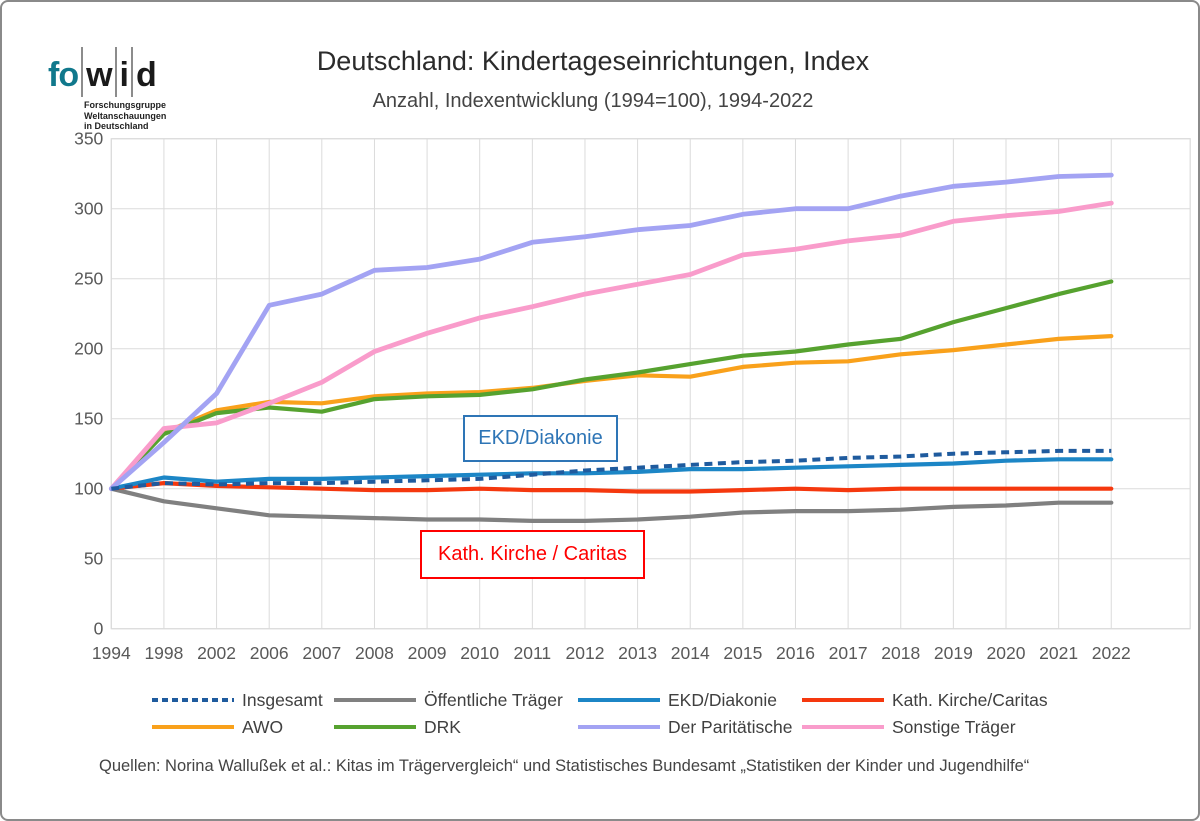 The width and height of the screenshot is (1200, 821). What do you see at coordinates (88, 384) in the screenshot?
I see `y-axis: 0 50 100 150 200 250 300 350` at bounding box center [88, 384].